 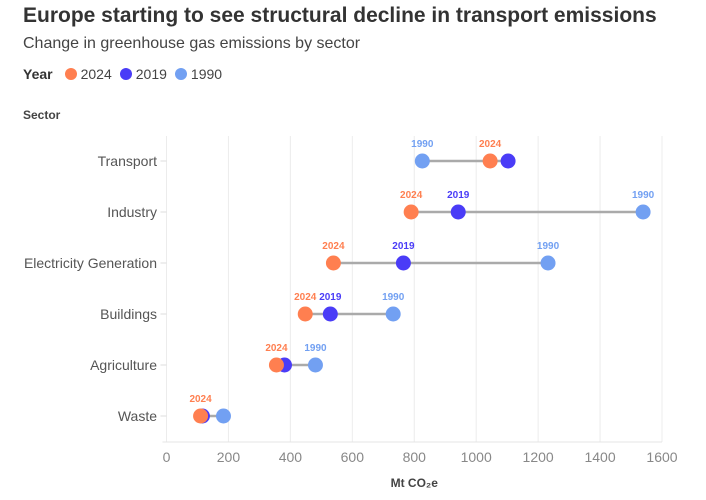 What do you see at coordinates (229, 457) in the screenshot?
I see `x-tick-label: 200` at bounding box center [229, 457].